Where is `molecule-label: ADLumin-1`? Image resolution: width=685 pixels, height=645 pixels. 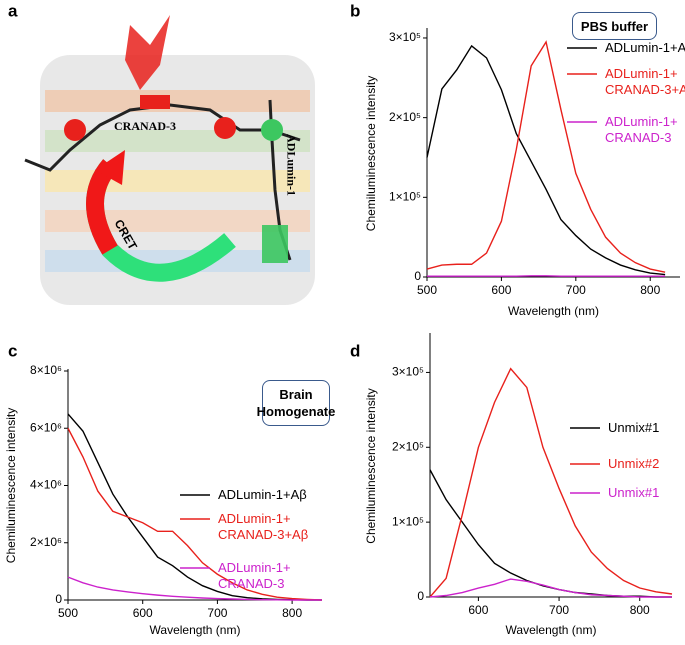
molecule-label: ADLumin-1 is located at coordinates (291, 165).